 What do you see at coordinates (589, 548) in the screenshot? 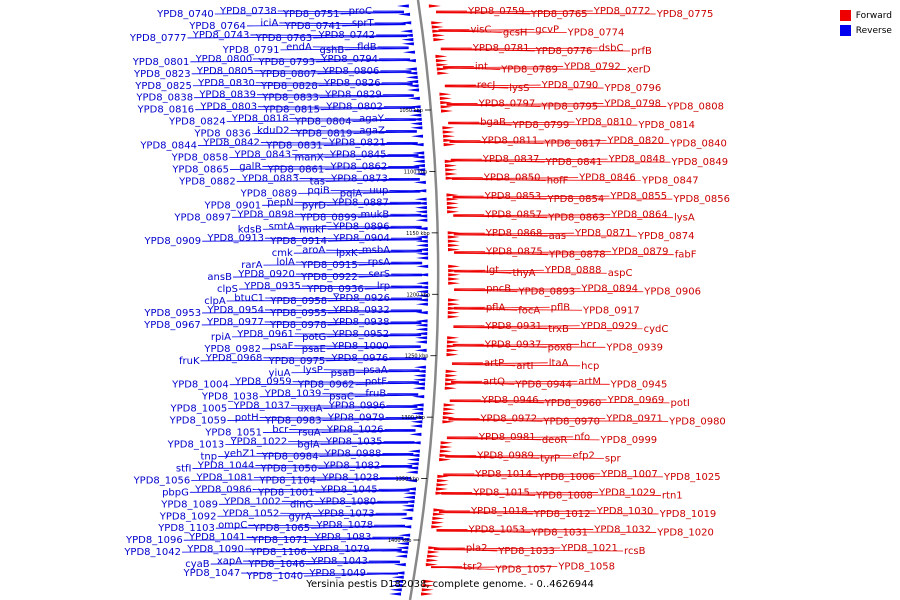
I see `forward-gene-label: YPD8_1021` at bounding box center [589, 548].